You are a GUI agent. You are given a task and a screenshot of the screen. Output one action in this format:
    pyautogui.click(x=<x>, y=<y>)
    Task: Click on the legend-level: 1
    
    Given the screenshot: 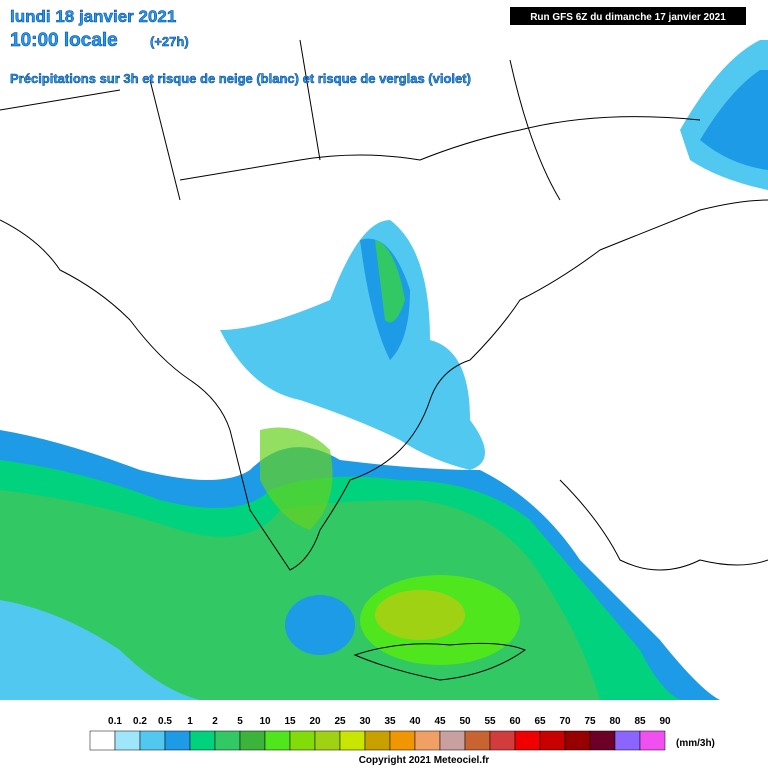 What is the action you would take?
    pyautogui.click(x=190, y=721)
    